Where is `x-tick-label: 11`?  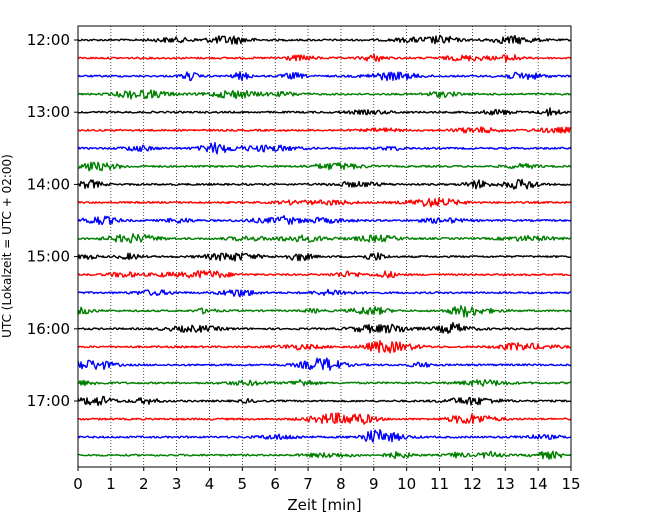
x-tick-label: 11 is located at coordinates (439, 484).